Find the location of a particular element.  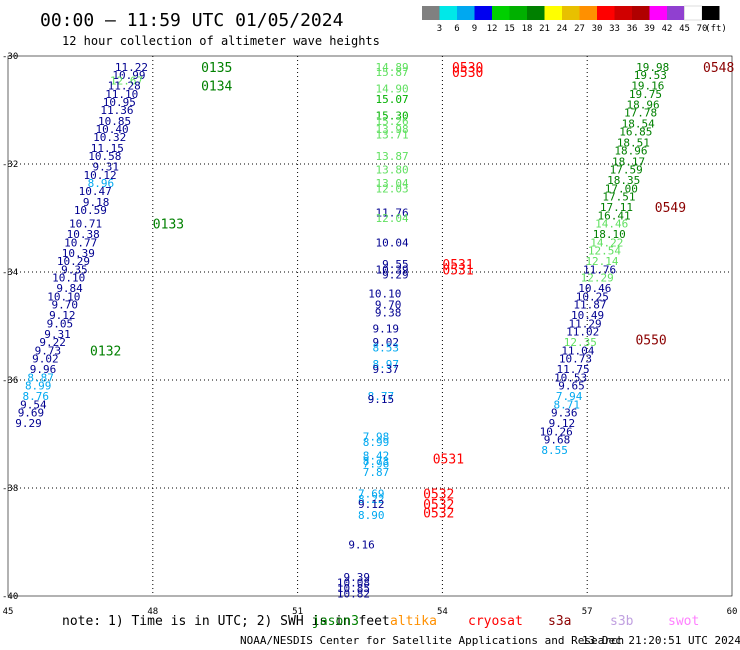

wave-height-value: 10.59 is located at coordinates (90, 210).